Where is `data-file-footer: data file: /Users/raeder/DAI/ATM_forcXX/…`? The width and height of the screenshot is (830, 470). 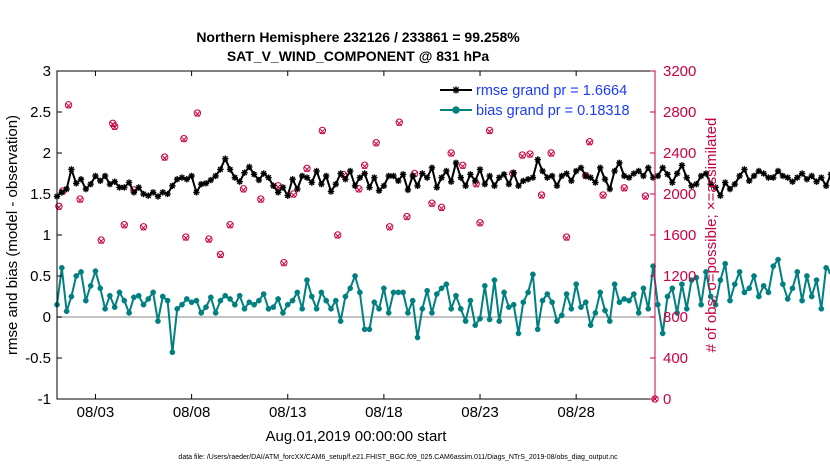 data-file-footer: data file: /Users/raeder/DAI/ATM_forcXX/… is located at coordinates (398, 457).